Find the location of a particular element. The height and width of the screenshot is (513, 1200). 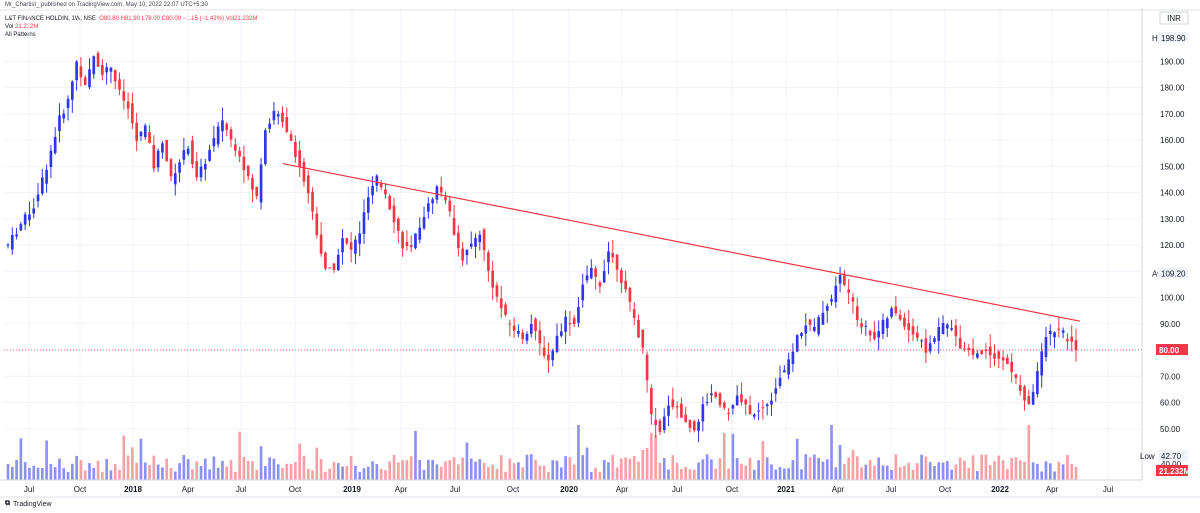

volume-info: Vol 21.232M is located at coordinates (21, 27).